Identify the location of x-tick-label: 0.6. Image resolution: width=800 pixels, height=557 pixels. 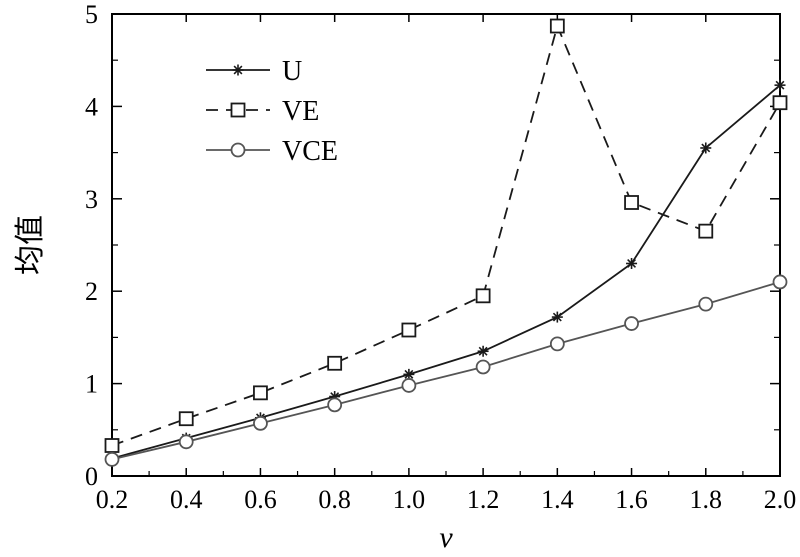
(260, 499).